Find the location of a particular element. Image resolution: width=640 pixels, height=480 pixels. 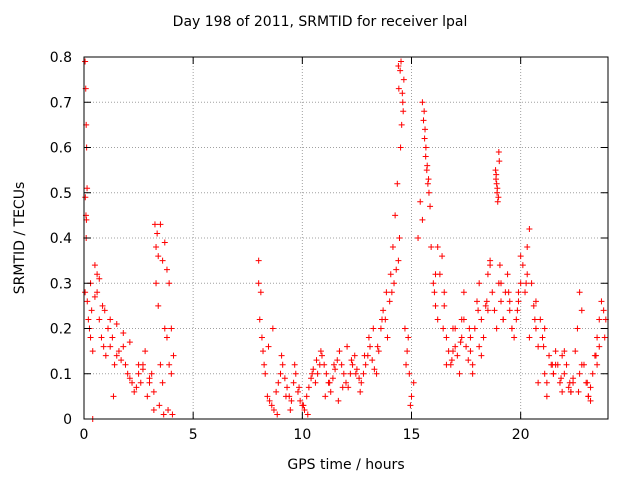

y-tick-label: 0.2 is located at coordinates (61, 330).